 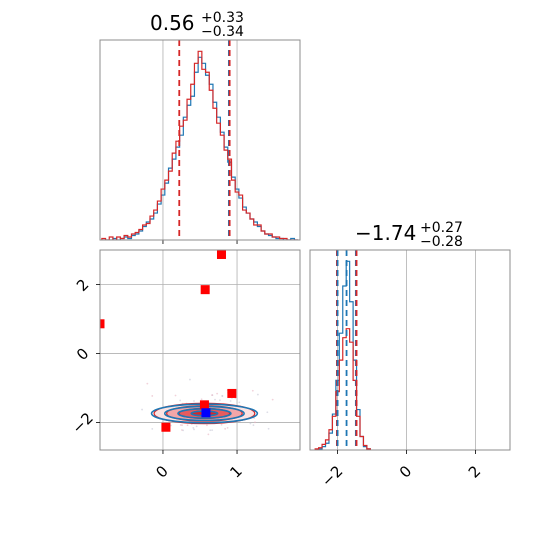 I want to click on y-tick-labels: −2 0 2, so click(x=84, y=356).